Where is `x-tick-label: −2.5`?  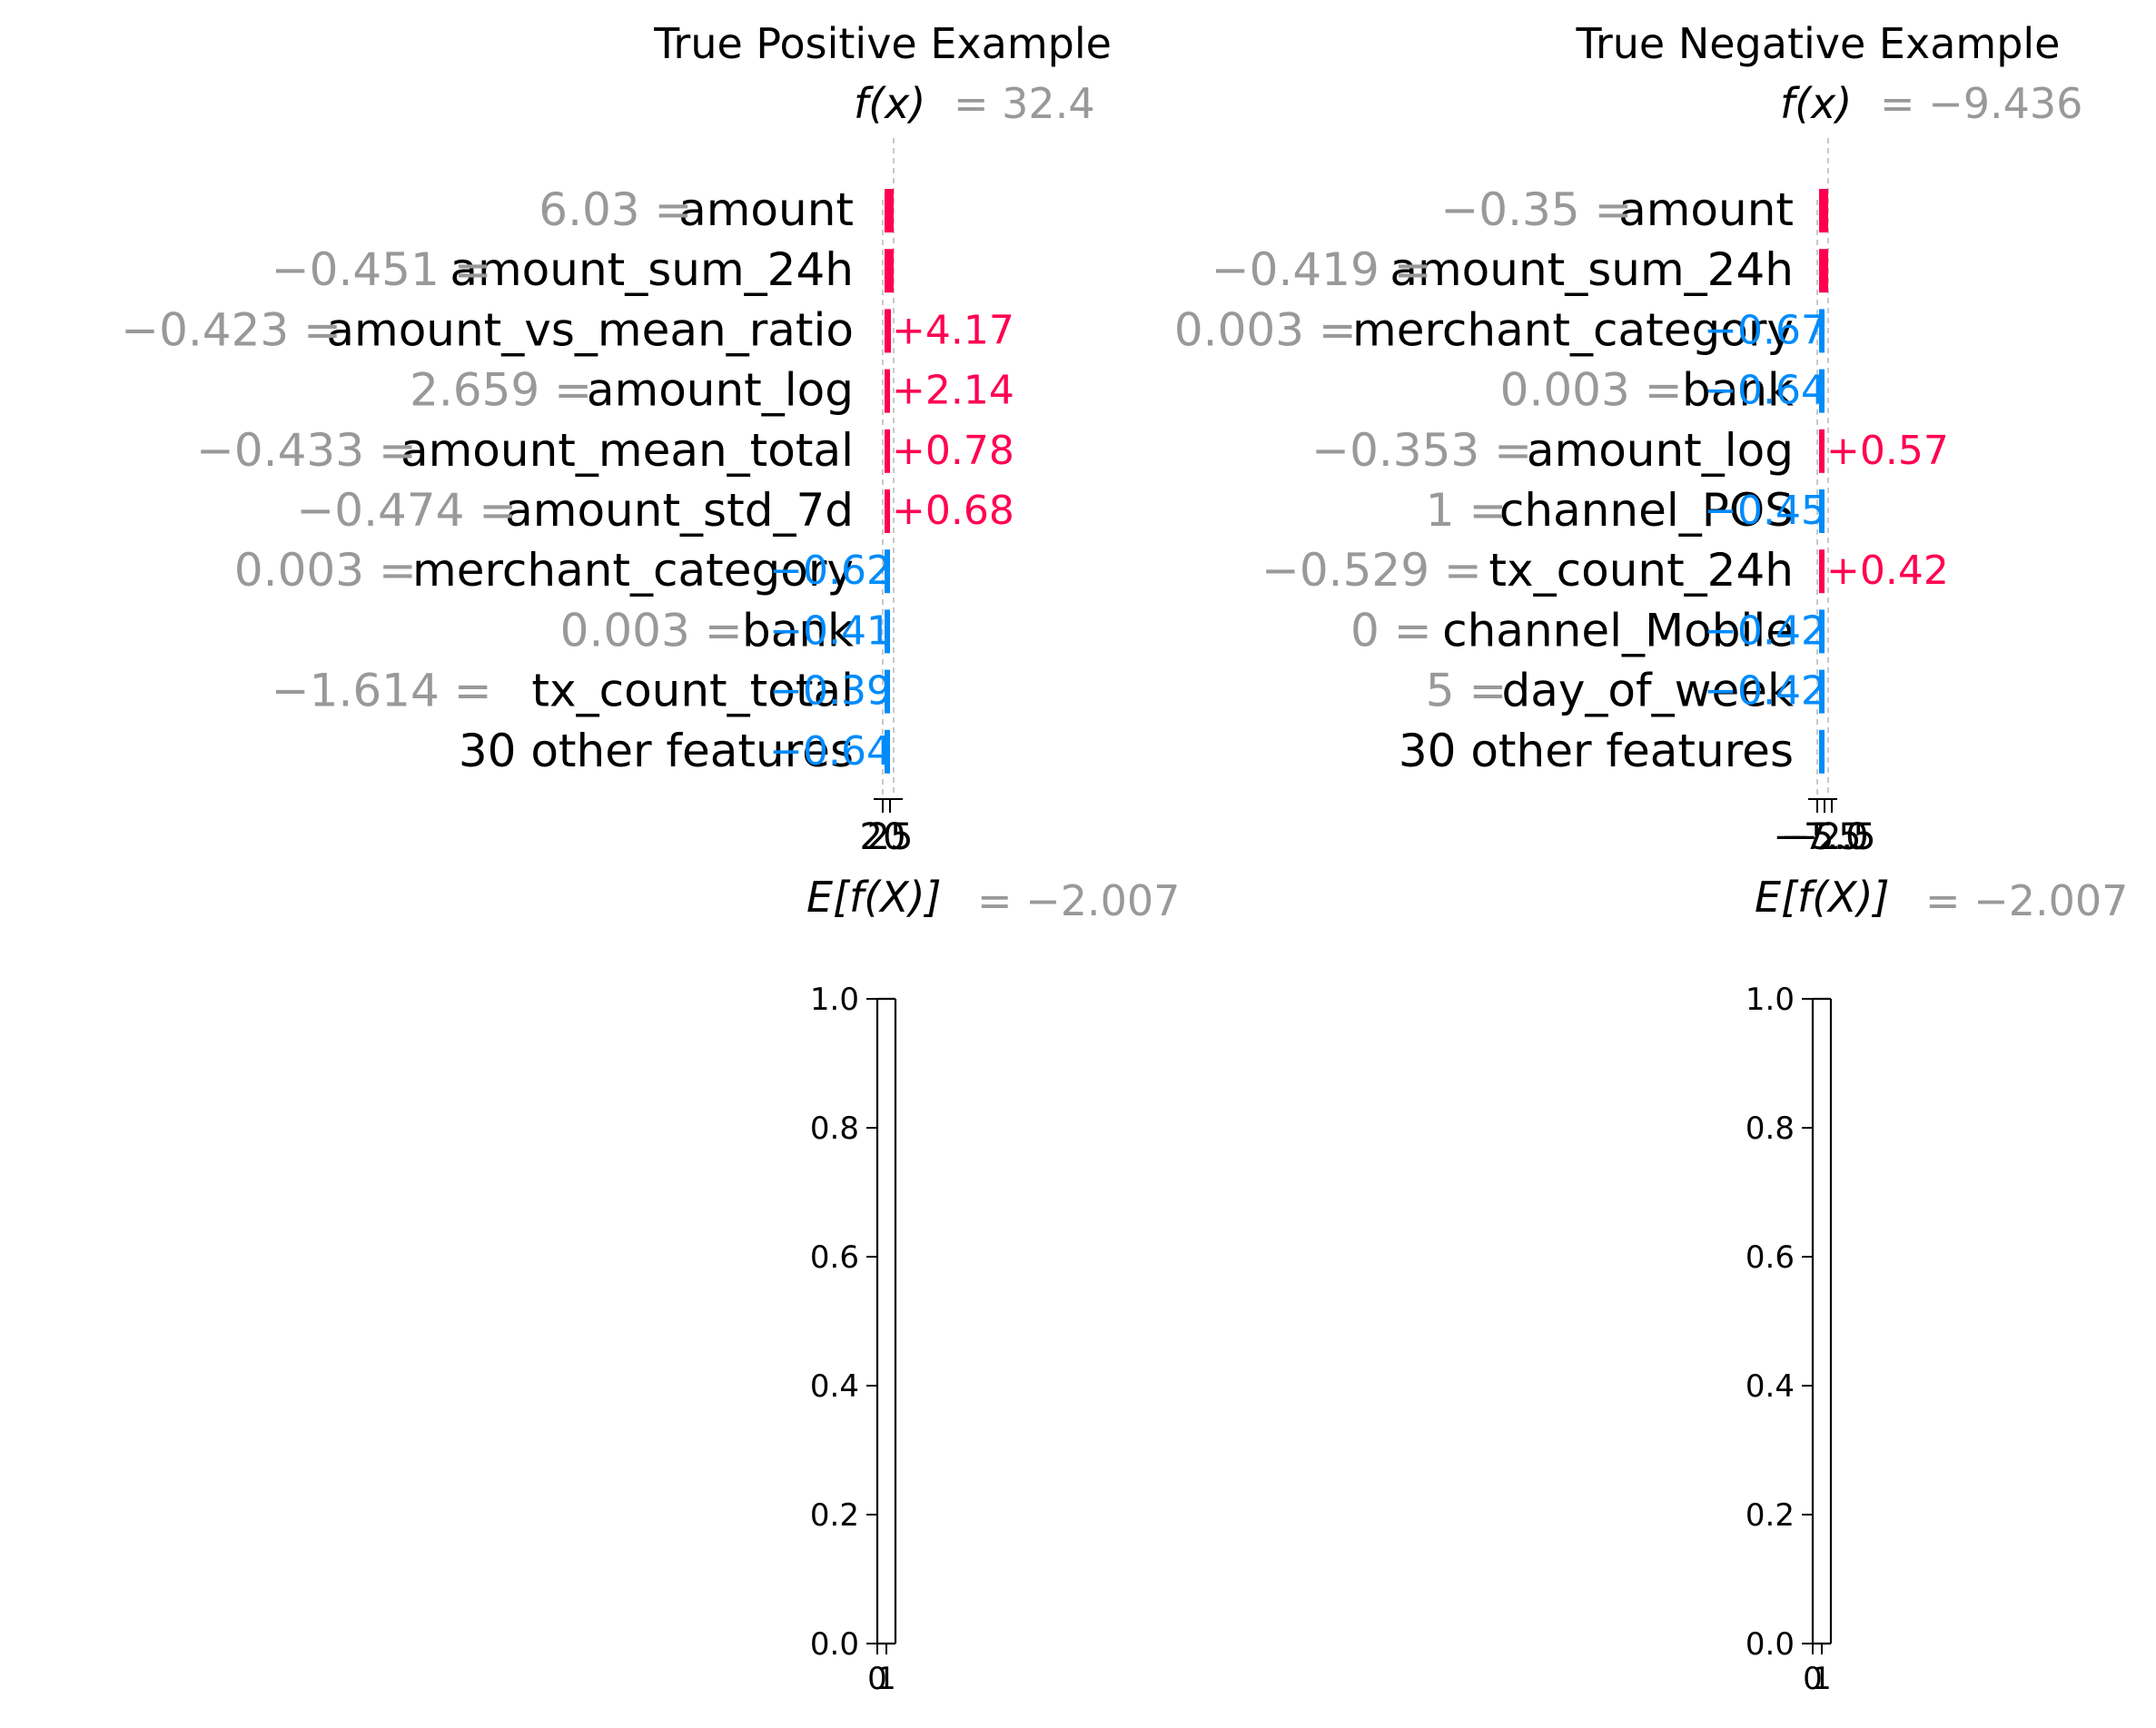 x-tick-label: −2.5 is located at coordinates (1831, 837).